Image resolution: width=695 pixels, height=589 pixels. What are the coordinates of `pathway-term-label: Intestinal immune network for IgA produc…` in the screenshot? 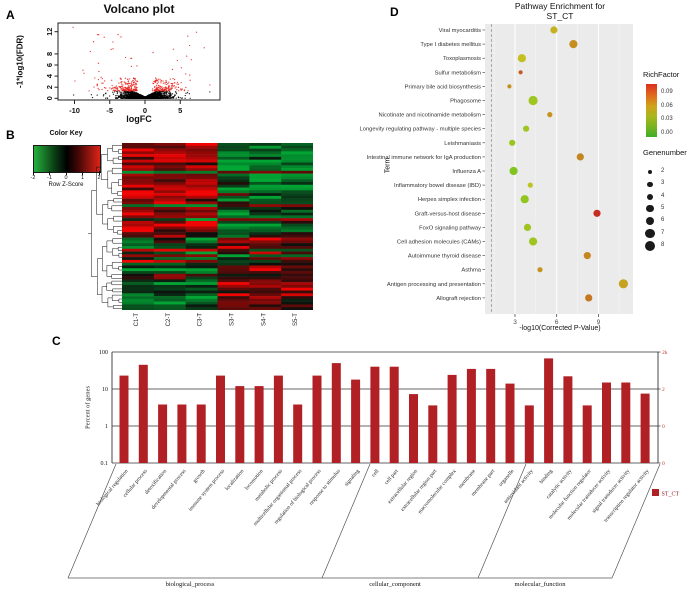 It's located at (424, 158).